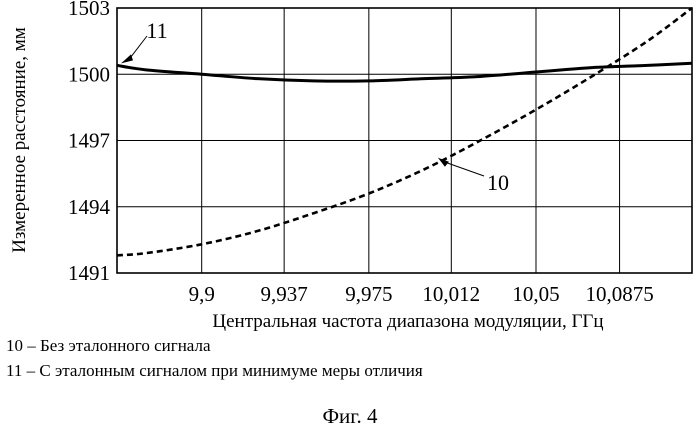 The width and height of the screenshot is (700, 437). Describe the element at coordinates (619, 294) in the screenshot. I see `x-tick-label: 10,0875` at that location.